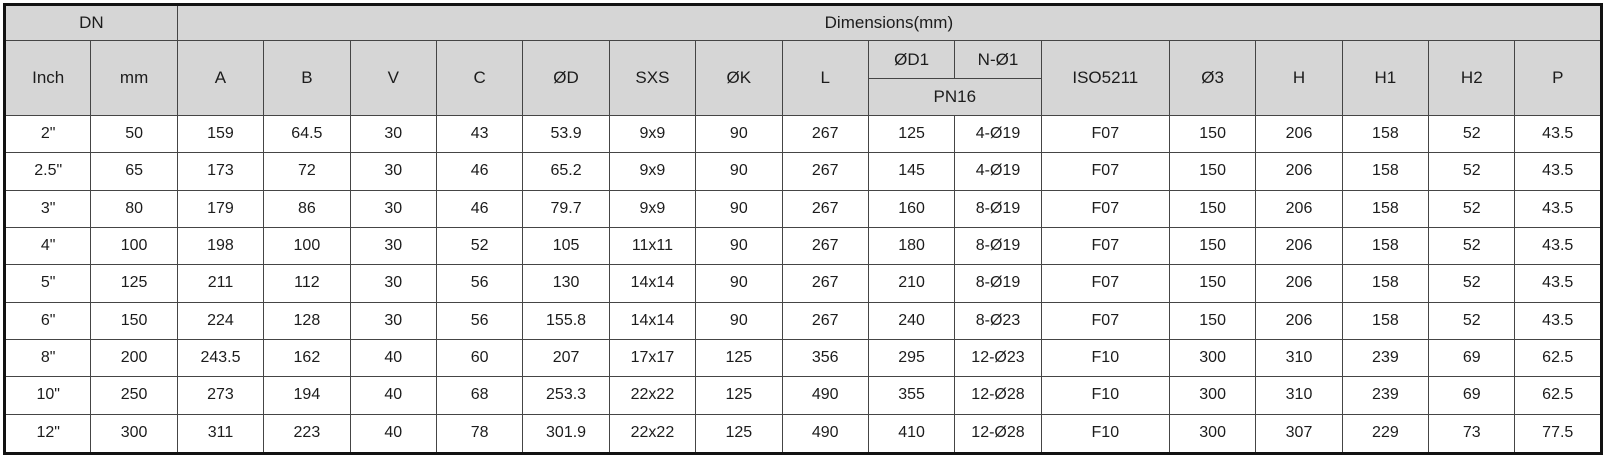 This screenshot has width=1607, height=460. What do you see at coordinates (998, 208) in the screenshot?
I see `cell-n1: 8-Ø19` at bounding box center [998, 208].